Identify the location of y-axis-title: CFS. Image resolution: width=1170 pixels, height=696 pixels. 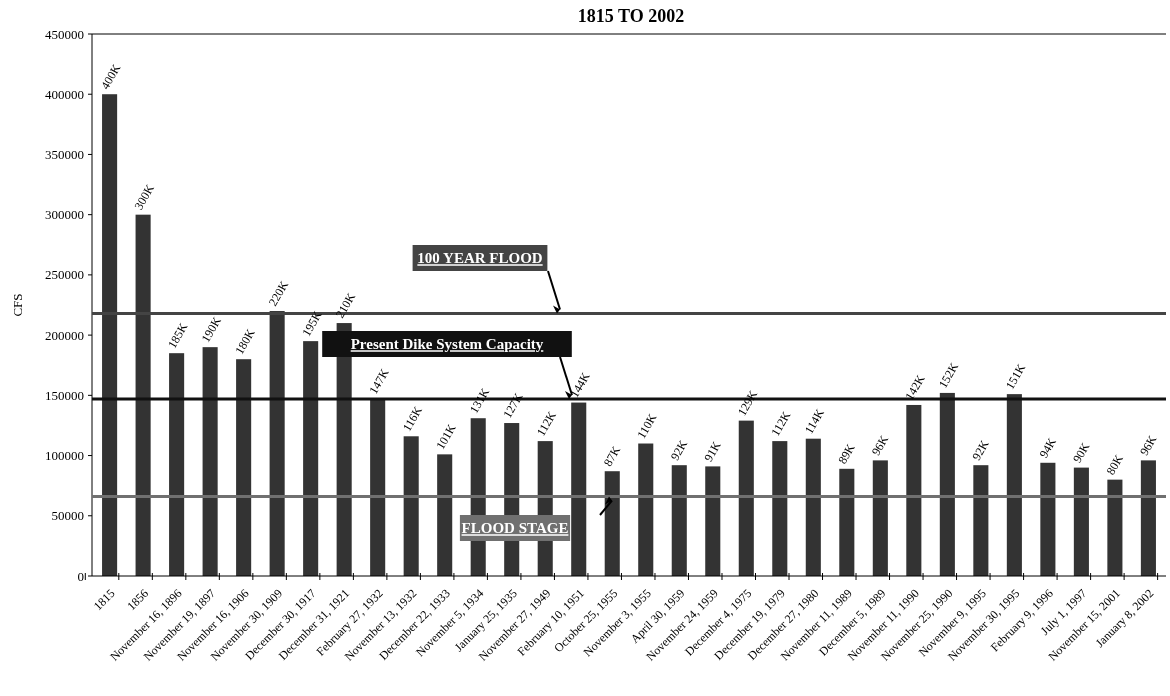
(17, 305).